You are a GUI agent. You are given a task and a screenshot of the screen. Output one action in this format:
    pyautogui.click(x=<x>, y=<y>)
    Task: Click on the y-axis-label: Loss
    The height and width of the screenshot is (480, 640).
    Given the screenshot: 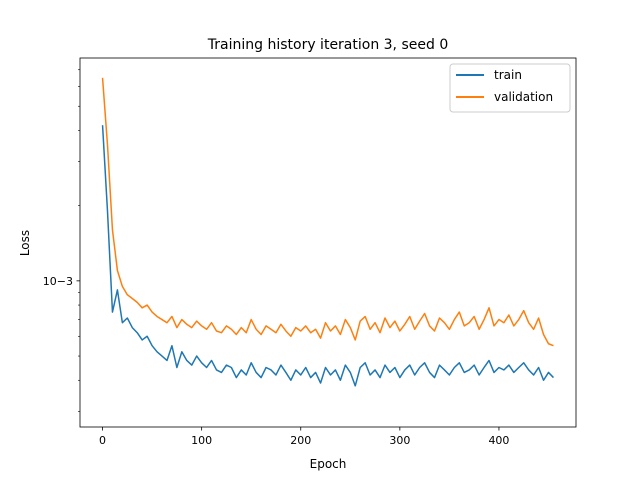 What is the action you would take?
    pyautogui.click(x=25, y=243)
    